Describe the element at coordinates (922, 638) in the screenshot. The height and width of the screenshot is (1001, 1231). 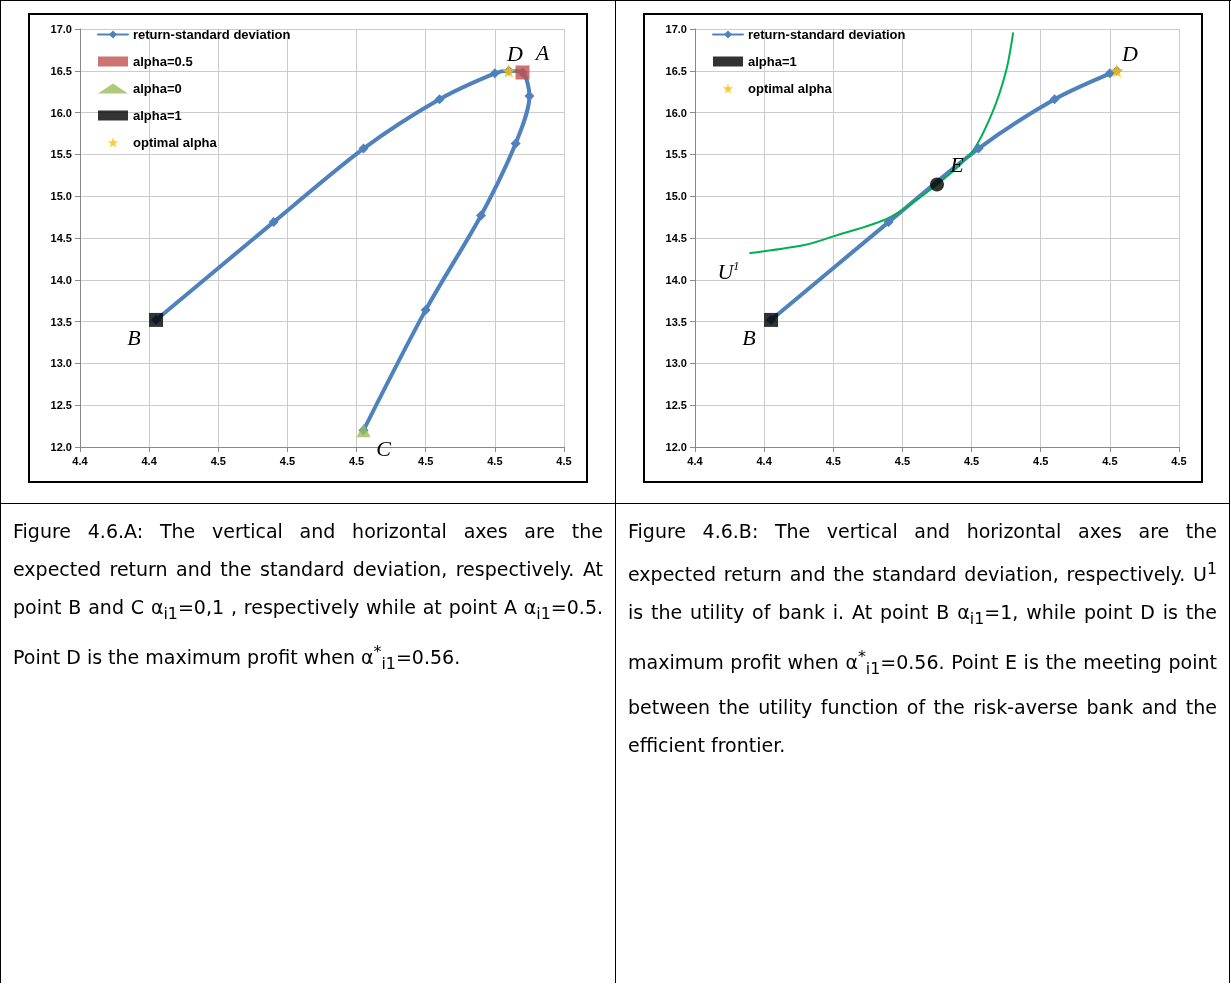
I see `text: Figure 4.6.B: The vertical and horizontal axes are the expected return and the standard deviation, respectively. U$^{1}$ is the utility of bank i. At point B α$_{i1}$=1, while point D is the maximum profit when α$^{*}$$_{i1}$=0.56. Point E is the meeting point between the utility function of the risk-averse bank and the efficient frontier.` at that location.